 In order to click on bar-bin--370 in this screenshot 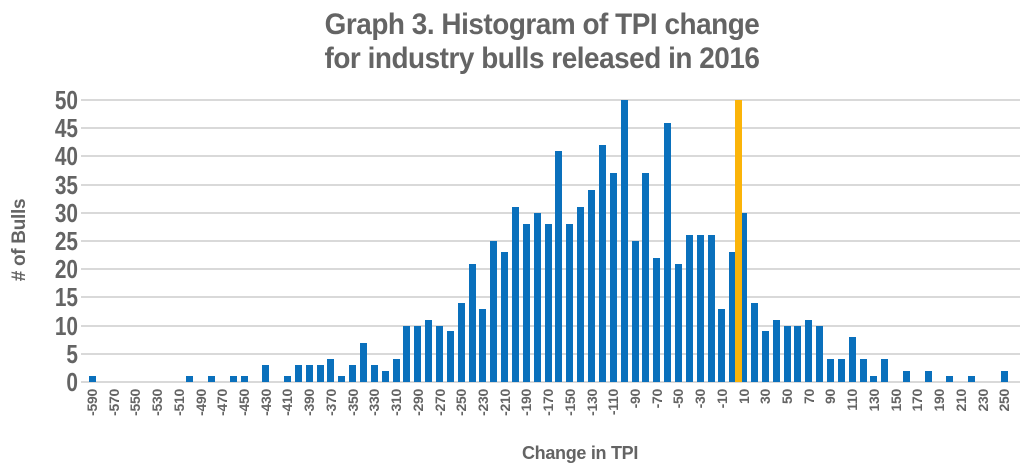, I will do `click(331, 370)`.